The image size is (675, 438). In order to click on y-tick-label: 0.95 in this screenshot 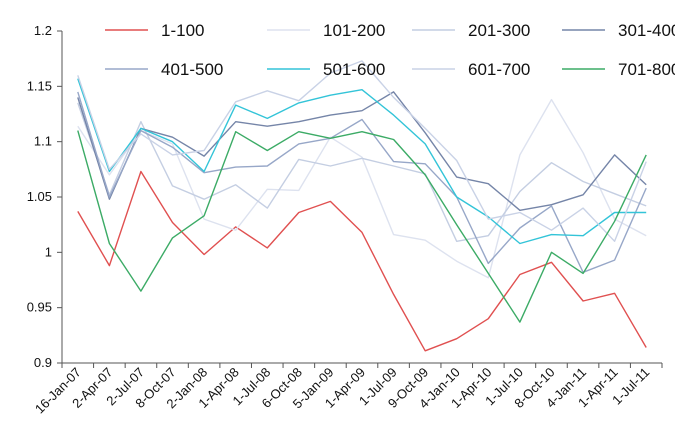, I will do `click(39, 307)`.